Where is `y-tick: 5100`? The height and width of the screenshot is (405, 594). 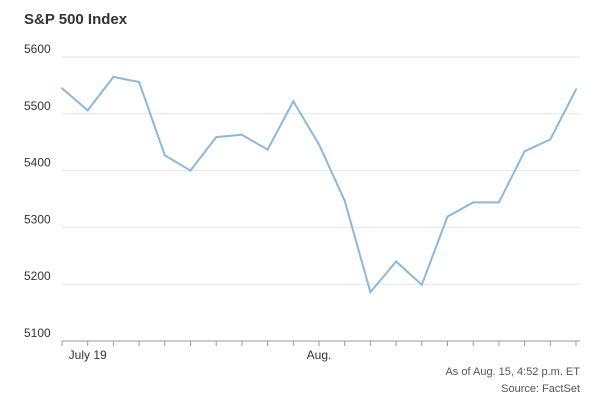 y-tick: 5100 is located at coordinates (37, 333).